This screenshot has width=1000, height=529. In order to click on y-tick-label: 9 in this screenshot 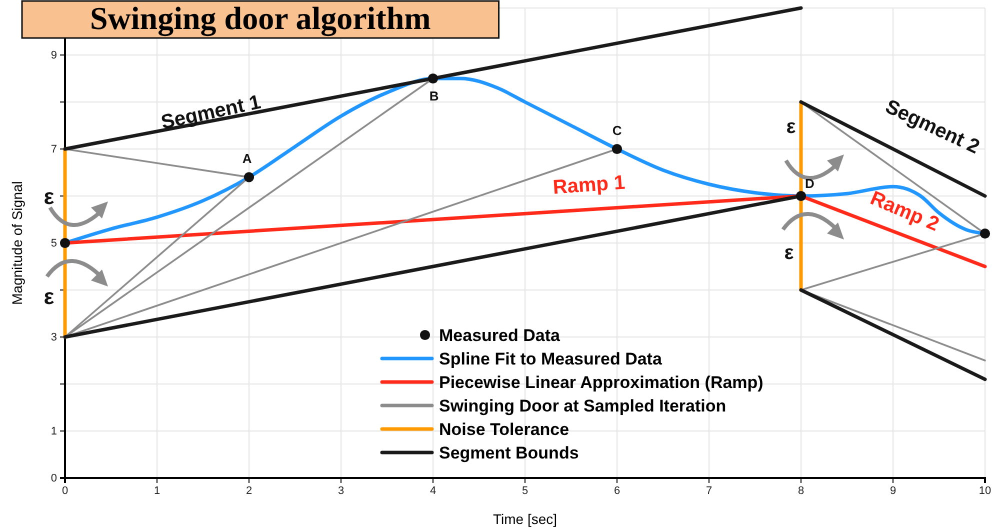, I will do `click(53, 56)`.